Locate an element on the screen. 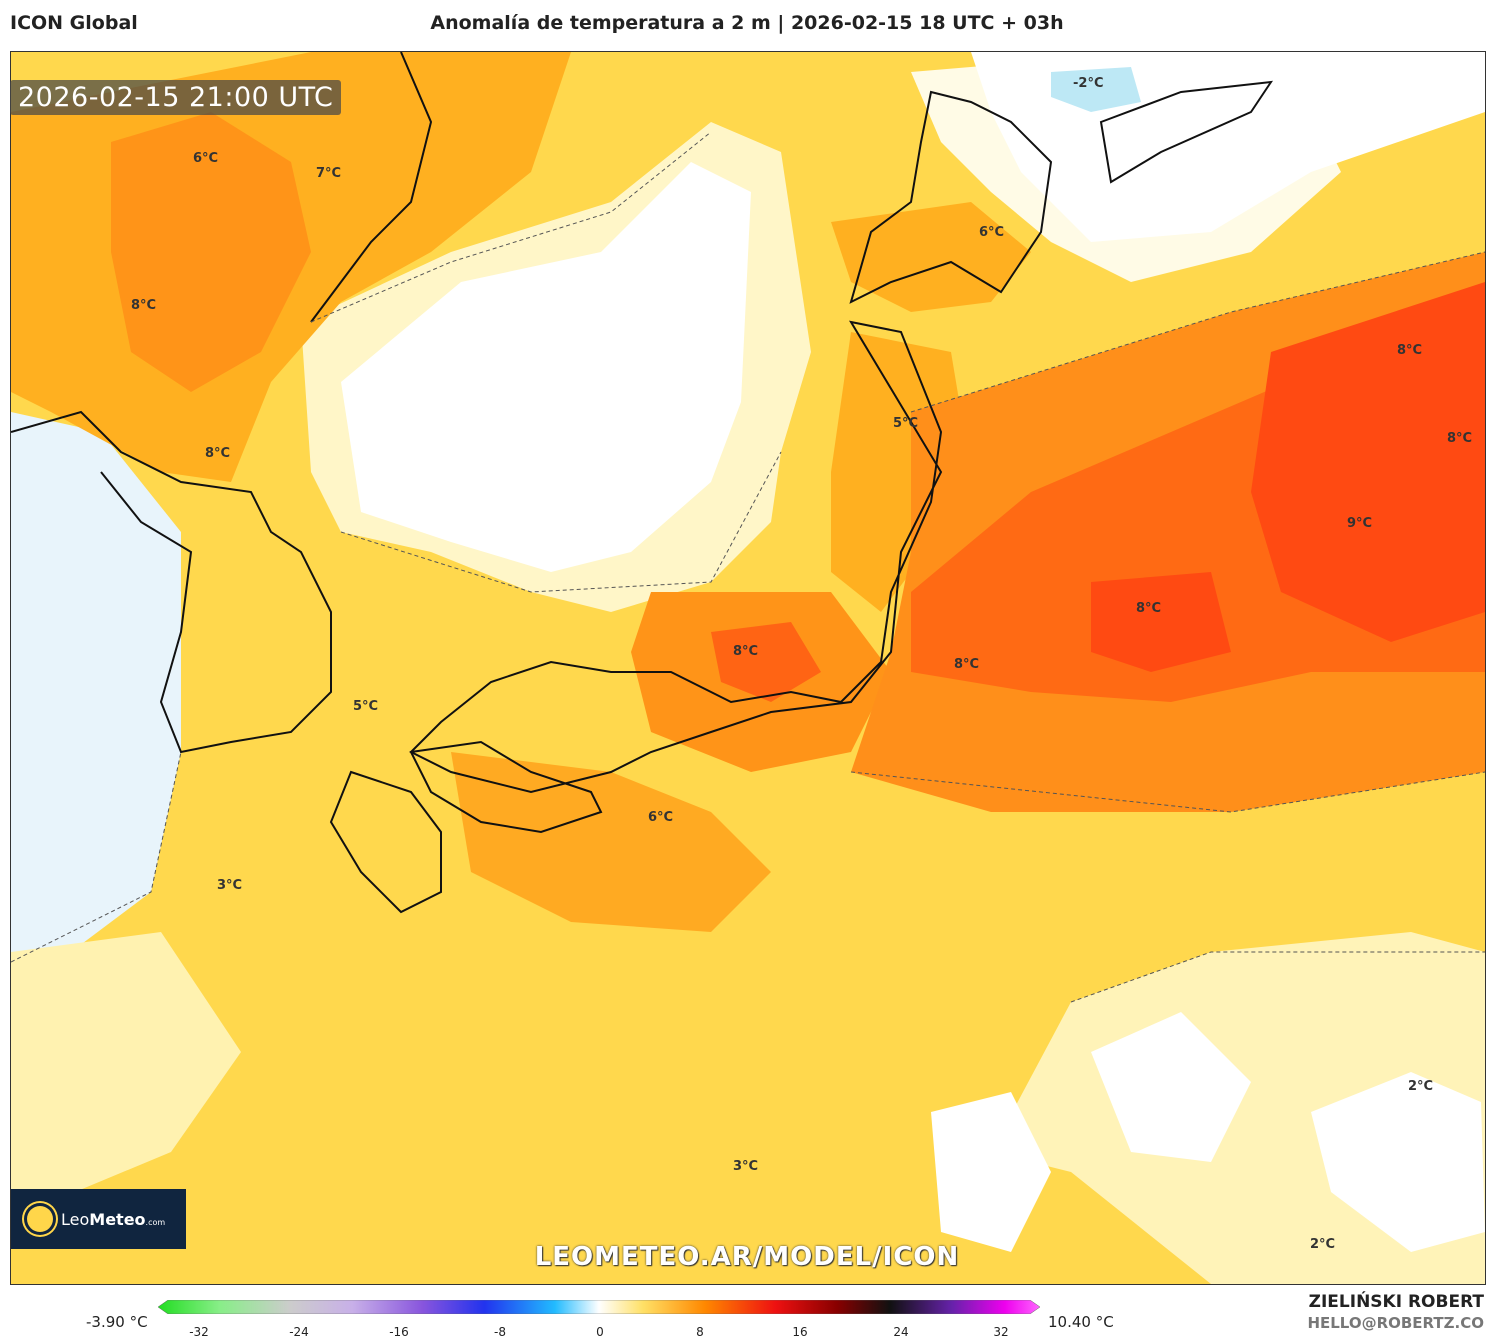  colorbar is located at coordinates (599, 1307).